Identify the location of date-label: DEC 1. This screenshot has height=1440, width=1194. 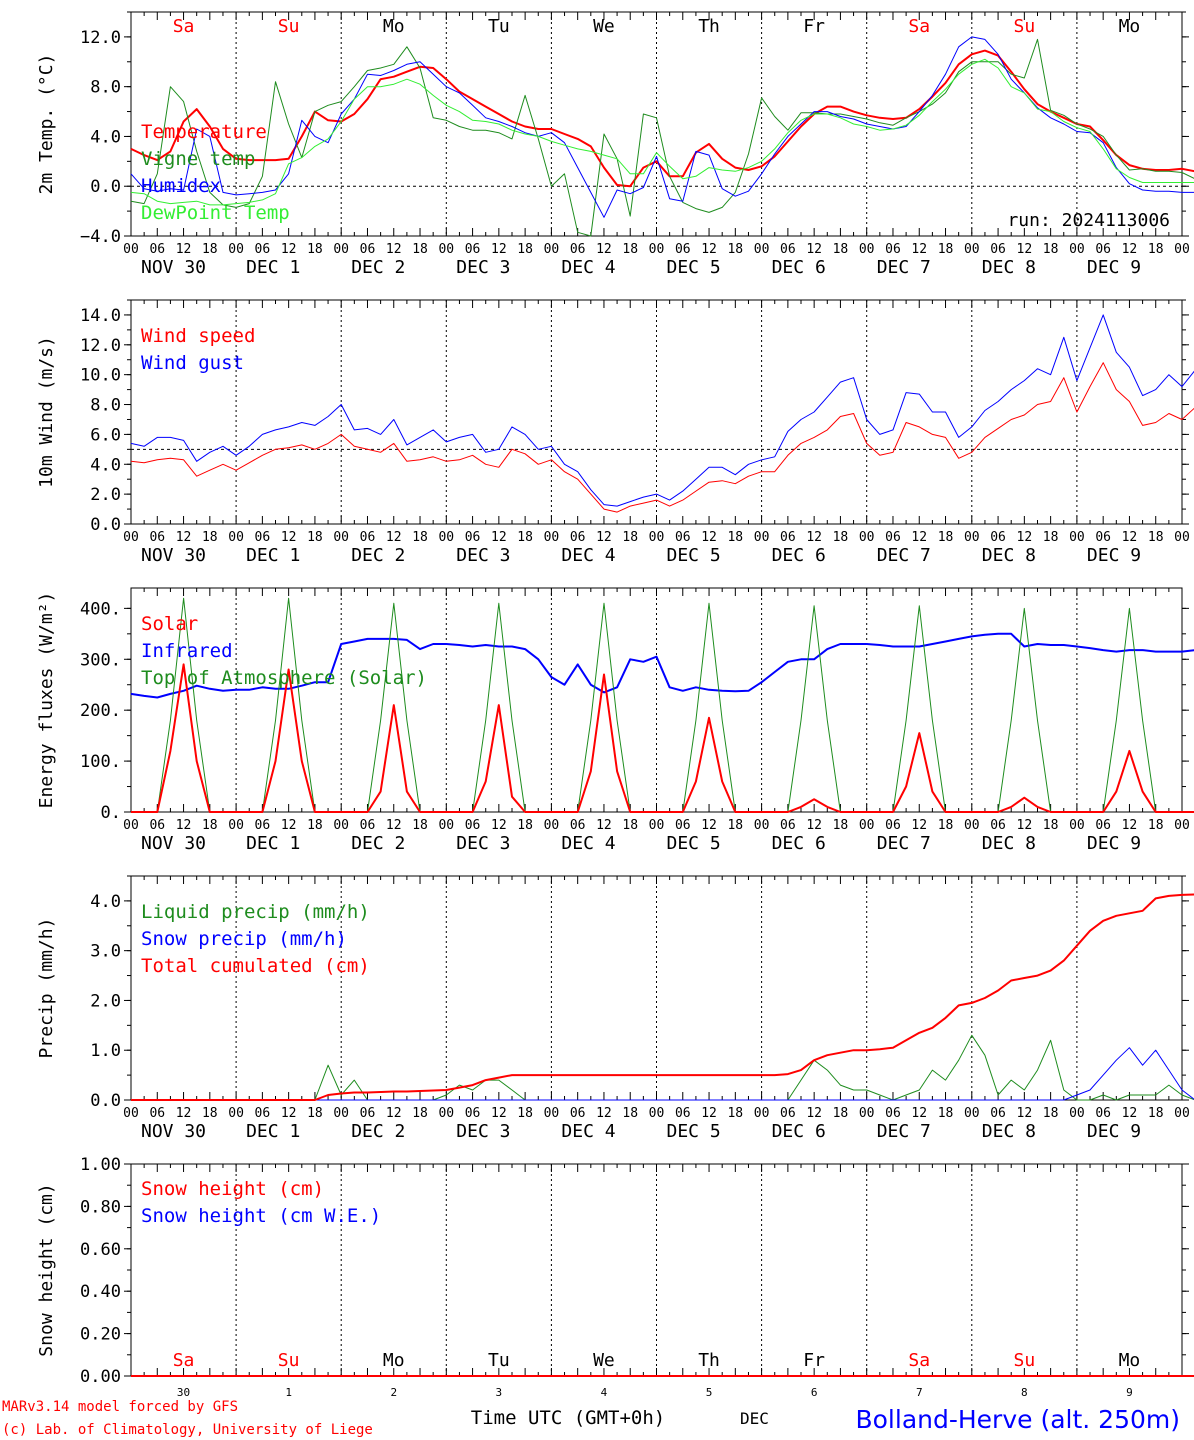
(273, 267).